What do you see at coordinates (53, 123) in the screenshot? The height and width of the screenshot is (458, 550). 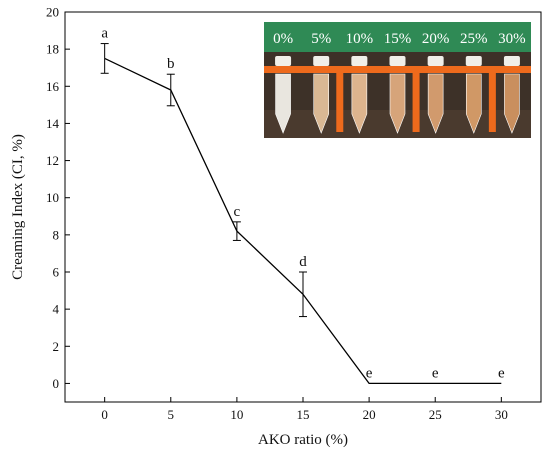 I see `y-tick-label: 14` at bounding box center [53, 123].